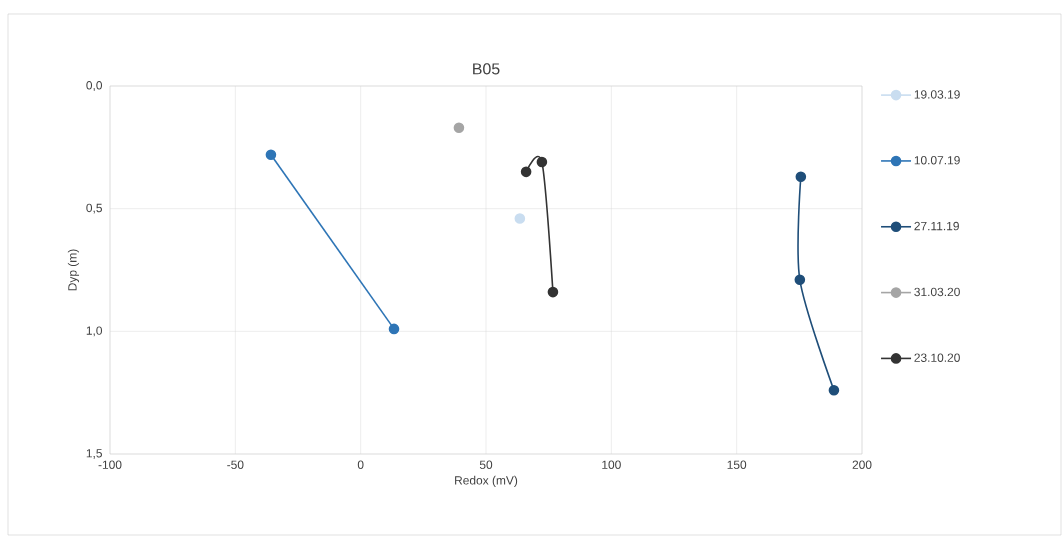  I want to click on y-axis-title: Dyp (m), so click(73, 270).